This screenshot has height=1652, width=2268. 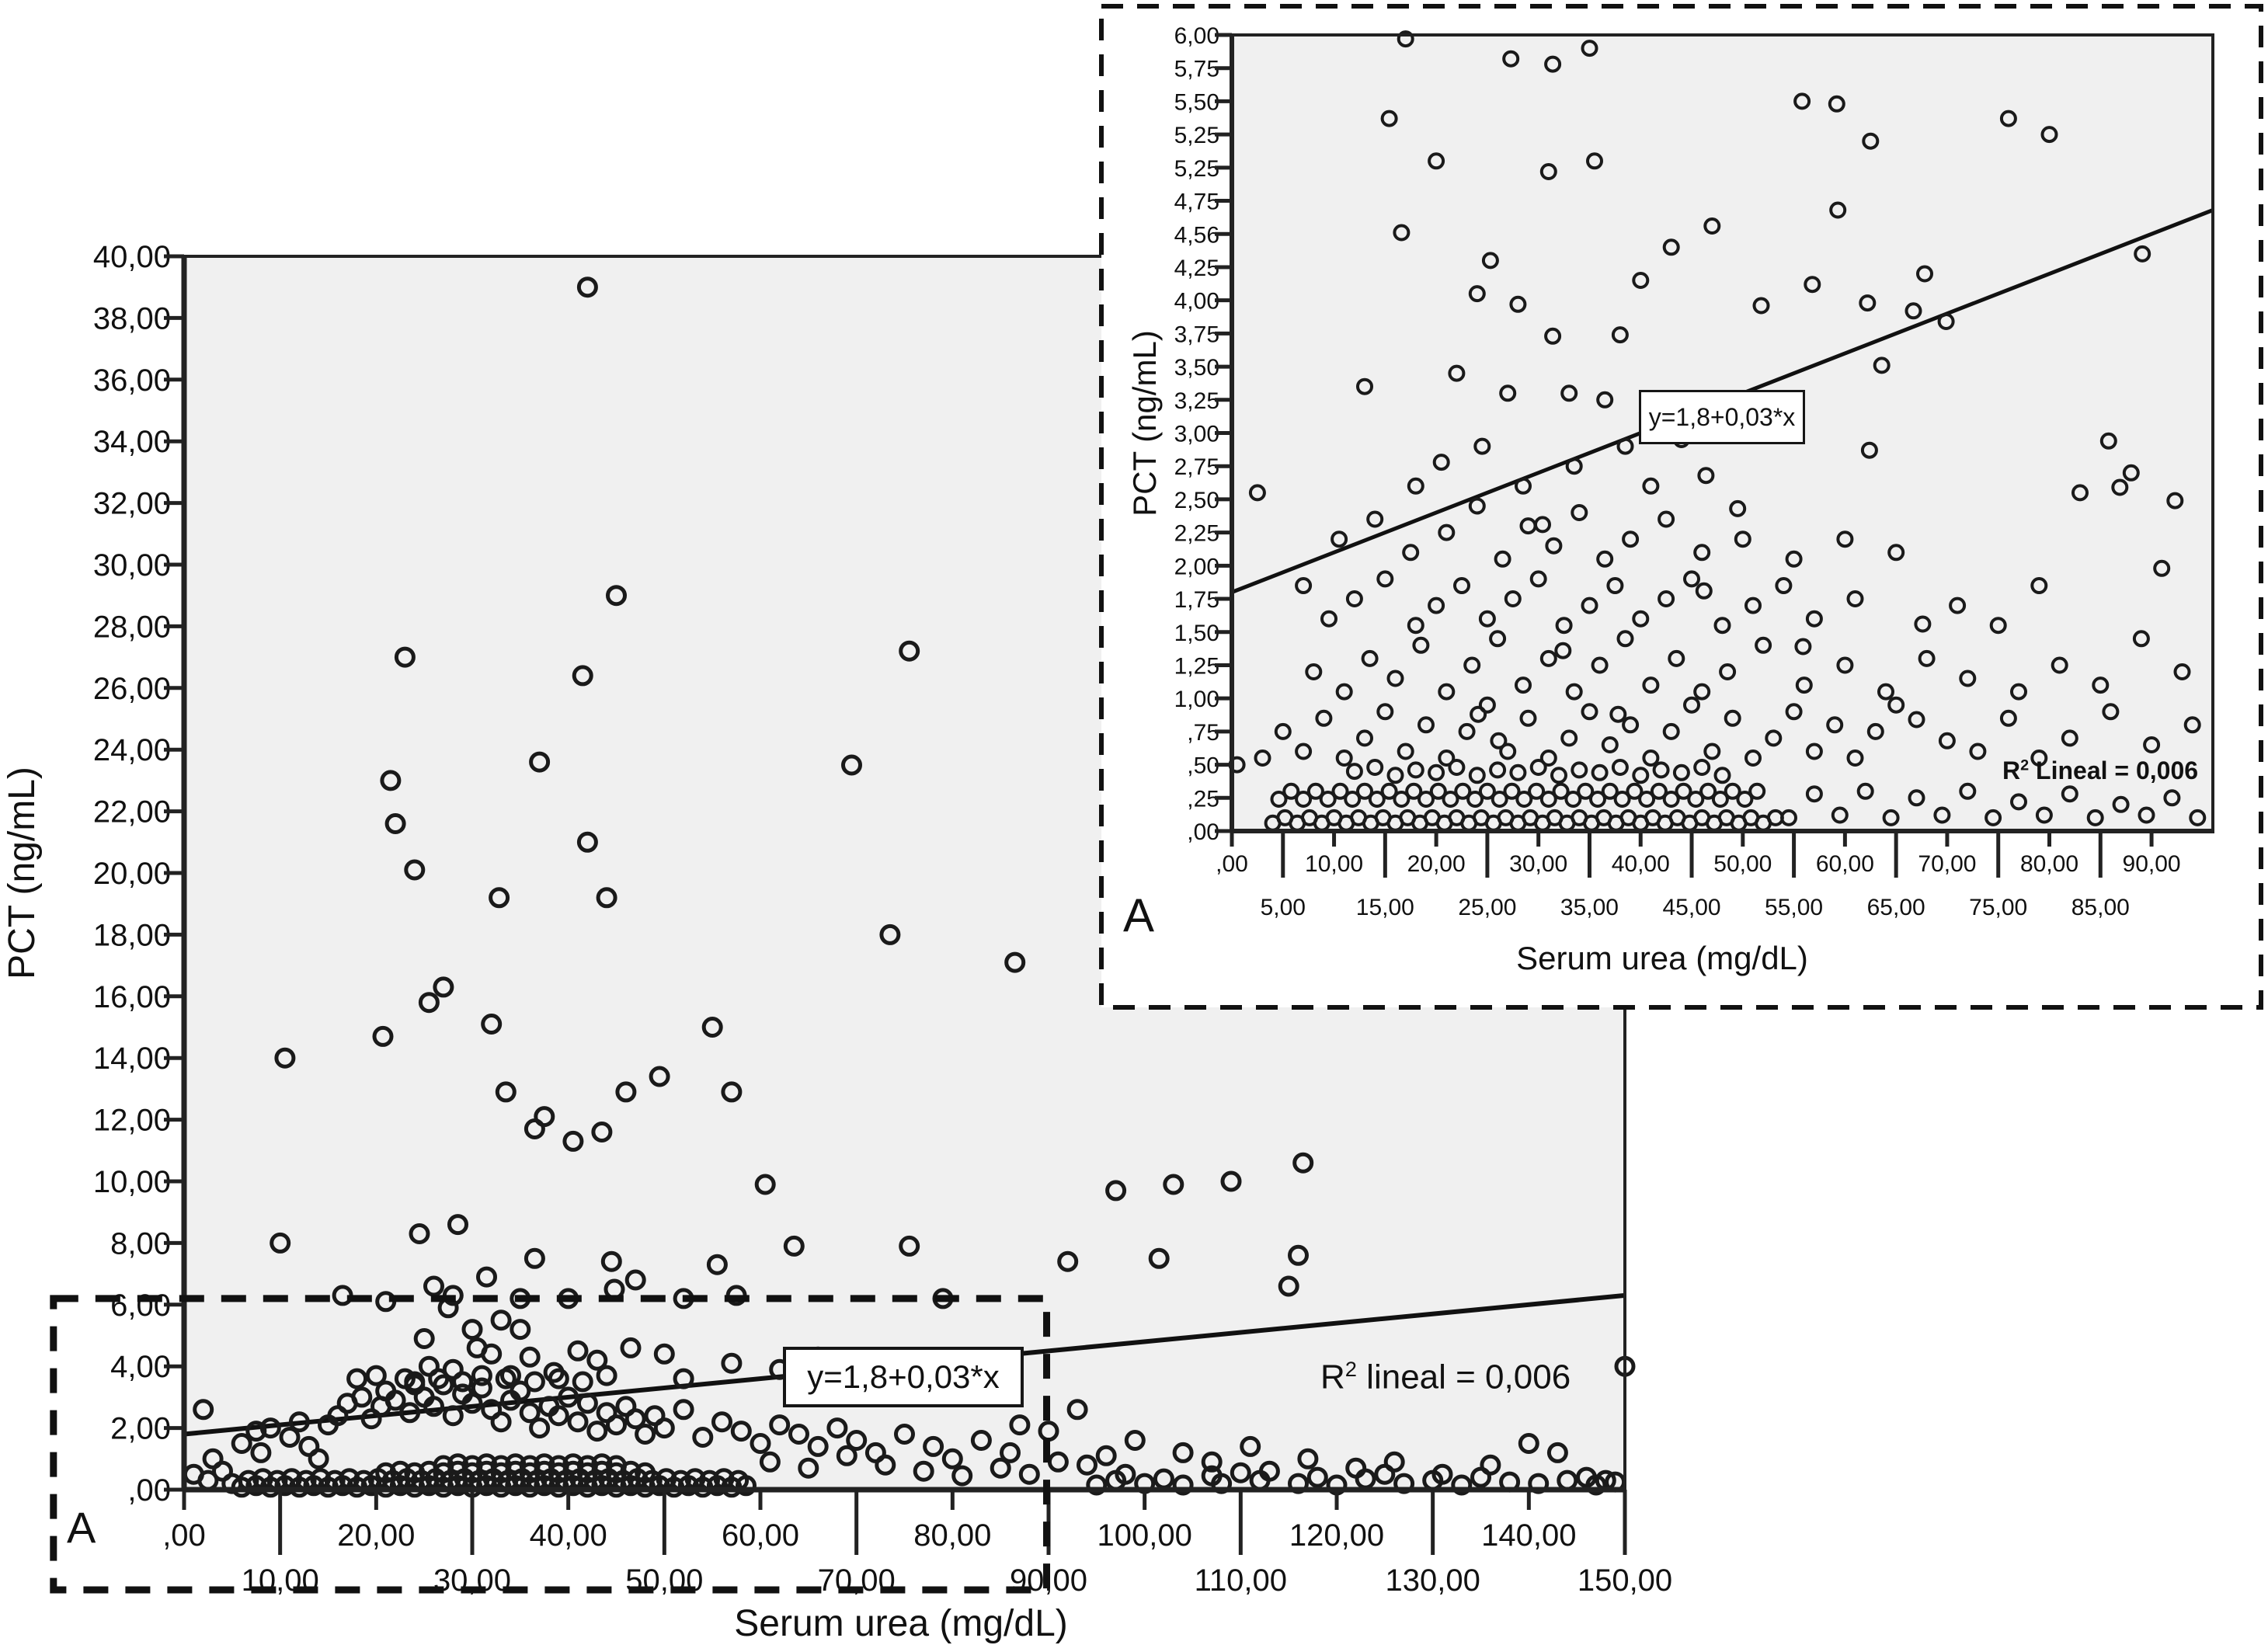 I want to click on svg-text: 3,25, so click(x=1196, y=401).